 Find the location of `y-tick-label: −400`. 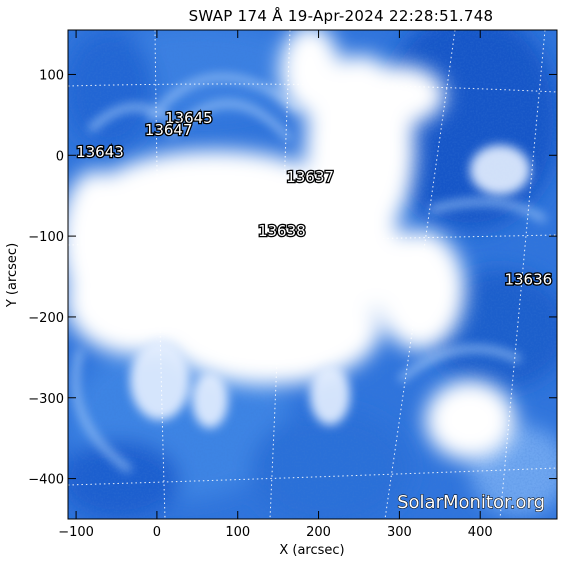

y-tick-label: −400 is located at coordinates (46, 480).